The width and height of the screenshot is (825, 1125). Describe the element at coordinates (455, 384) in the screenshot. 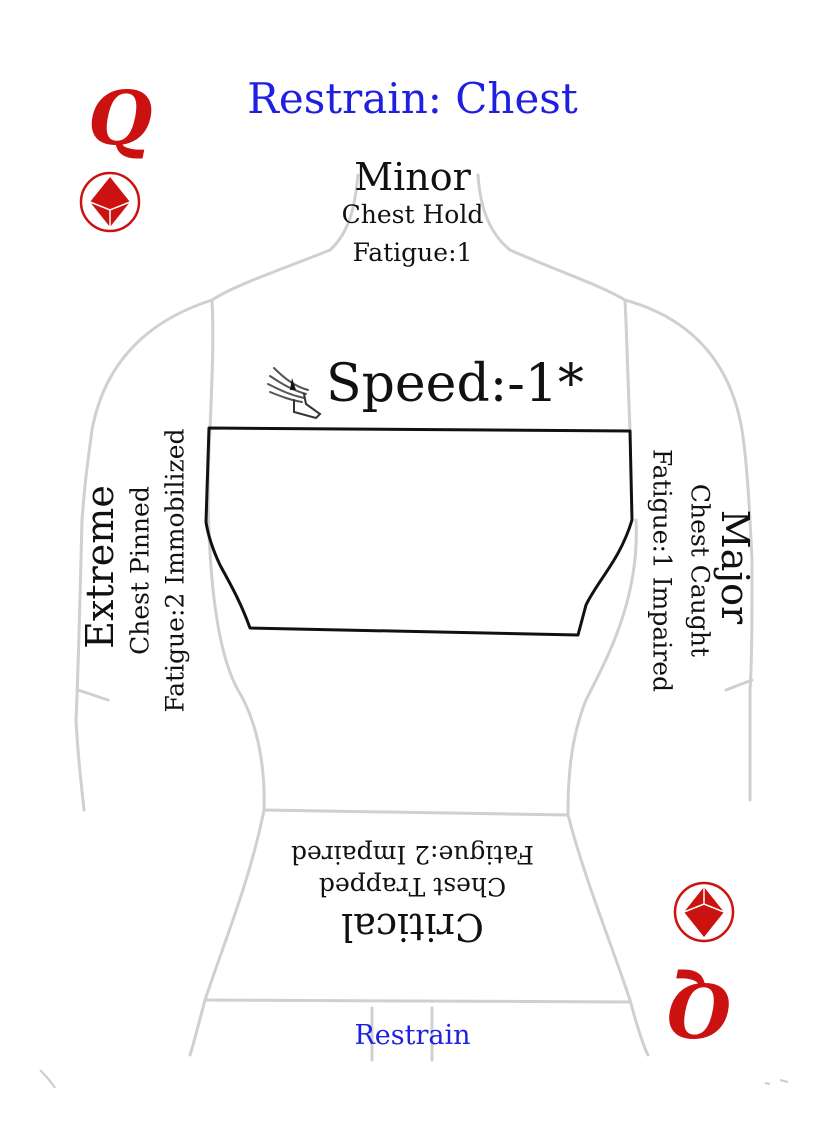

I see `speed-modifier: Speed:-1*` at that location.